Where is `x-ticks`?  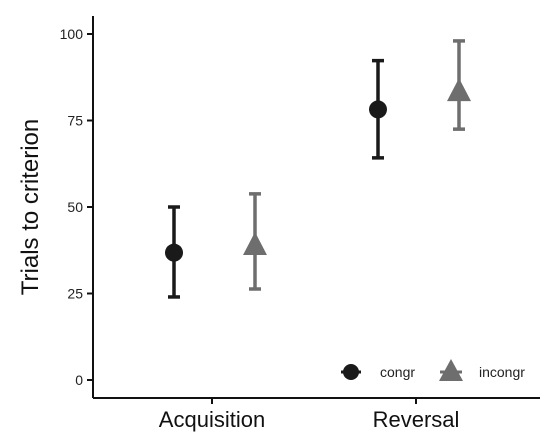 x-ticks is located at coordinates (314, 401).